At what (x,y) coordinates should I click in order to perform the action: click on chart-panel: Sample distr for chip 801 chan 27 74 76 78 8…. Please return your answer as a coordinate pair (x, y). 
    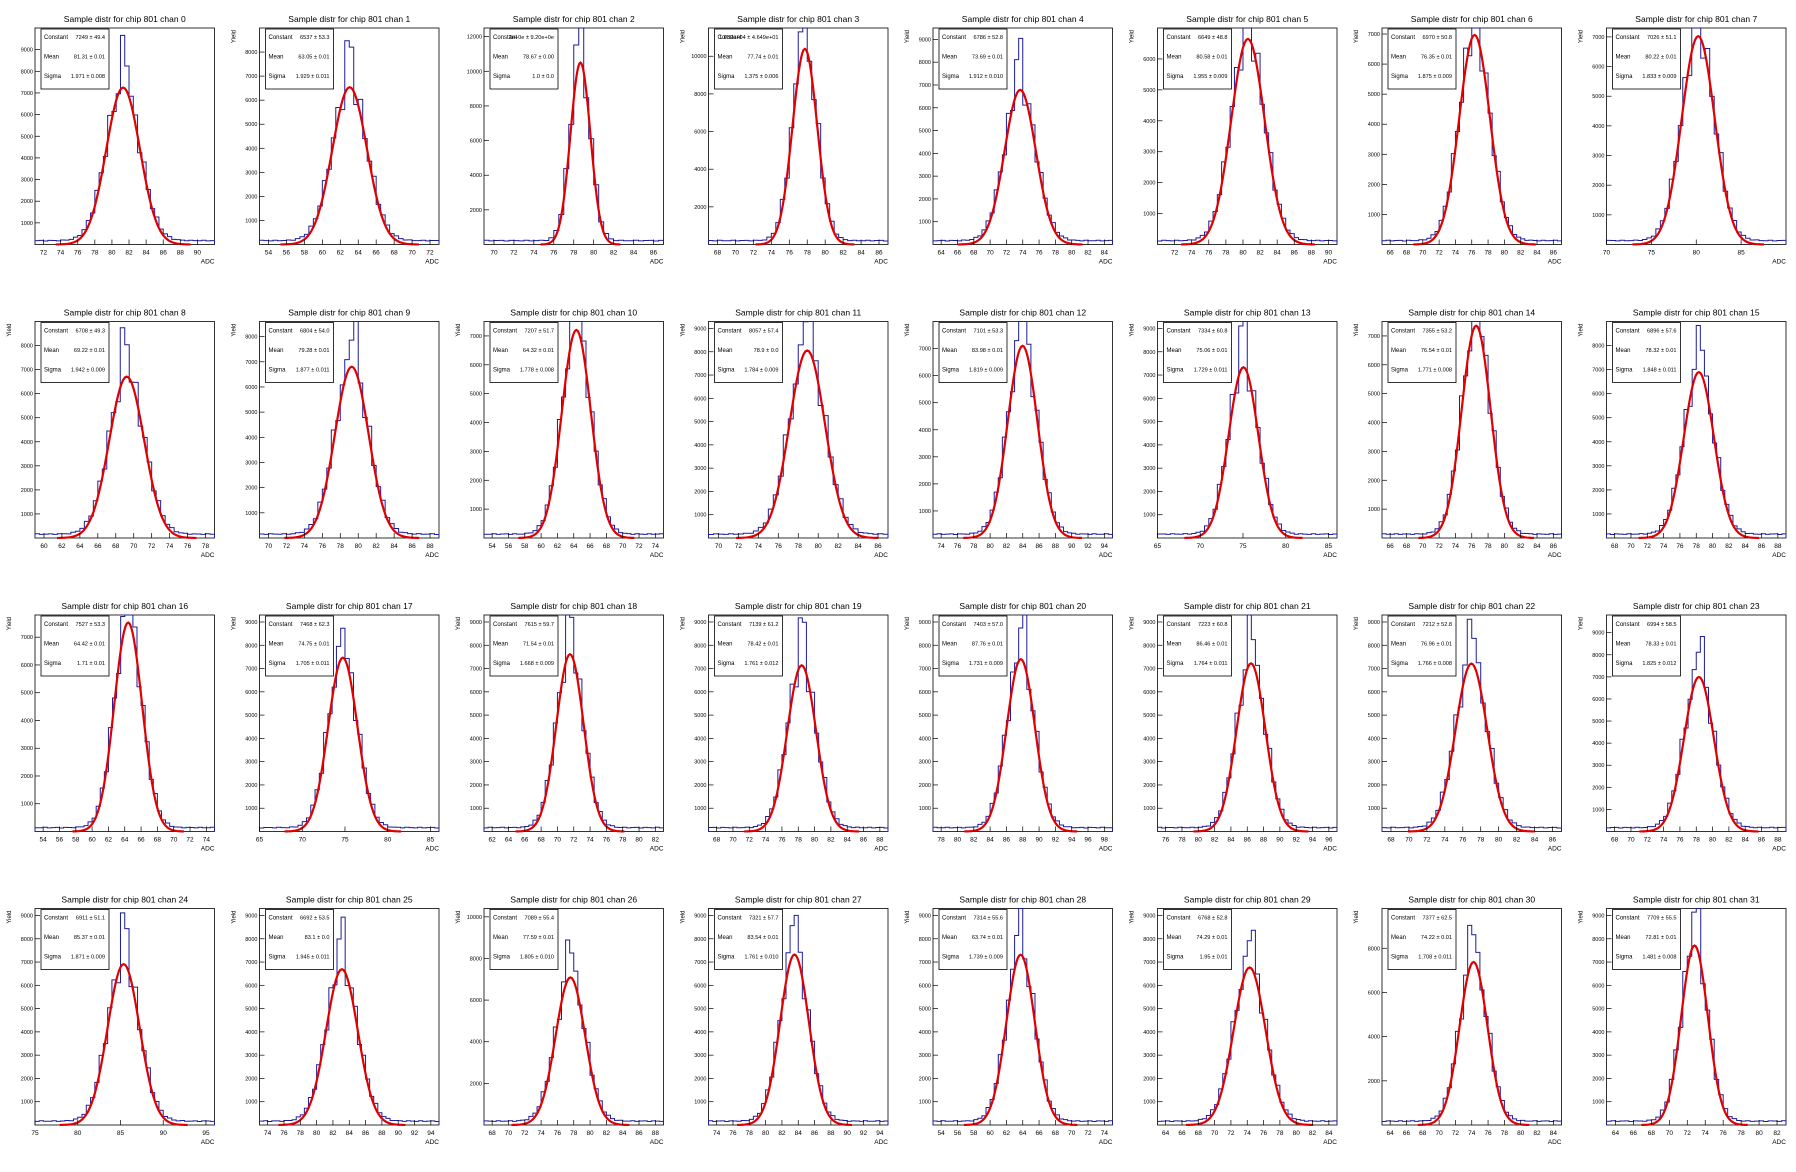
    Looking at the image, I should click on (785, 1020).